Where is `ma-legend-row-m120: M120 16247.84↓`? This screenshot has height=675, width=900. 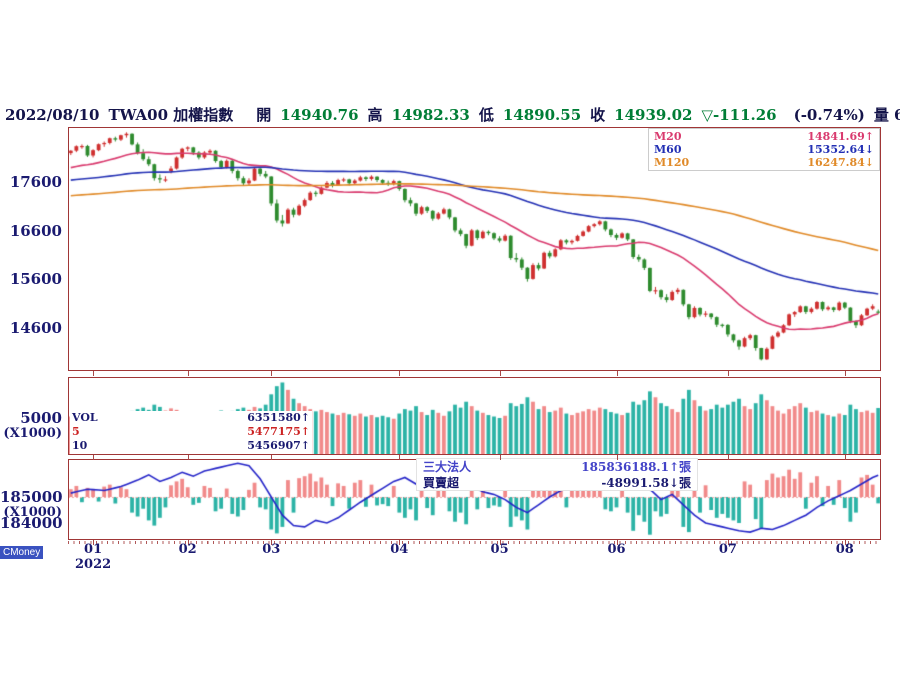 ma-legend-row-m120: M120 16247.84↓ is located at coordinates (764, 162).